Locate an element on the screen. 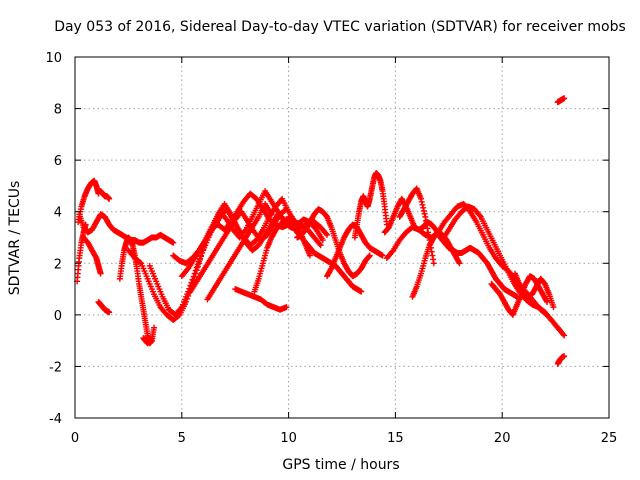 The image size is (640, 480). x-tick-label: 15 is located at coordinates (395, 438).